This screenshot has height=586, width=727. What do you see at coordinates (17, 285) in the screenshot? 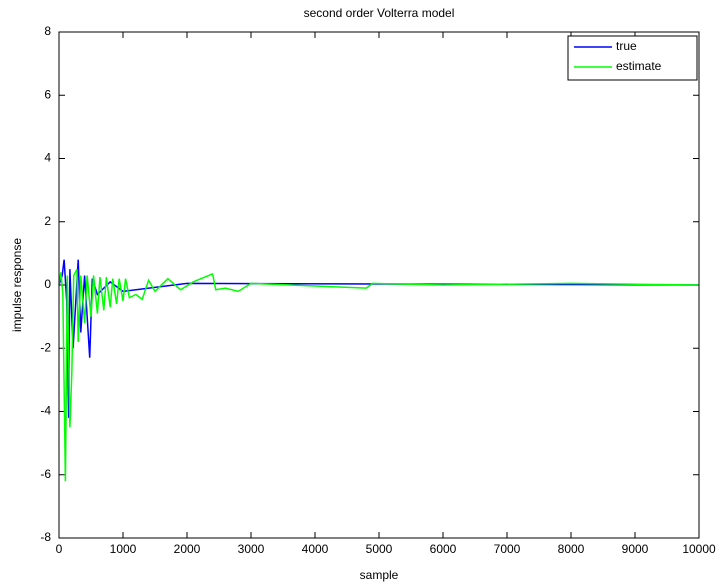
I see `y-axis-label: impulse response` at bounding box center [17, 285].